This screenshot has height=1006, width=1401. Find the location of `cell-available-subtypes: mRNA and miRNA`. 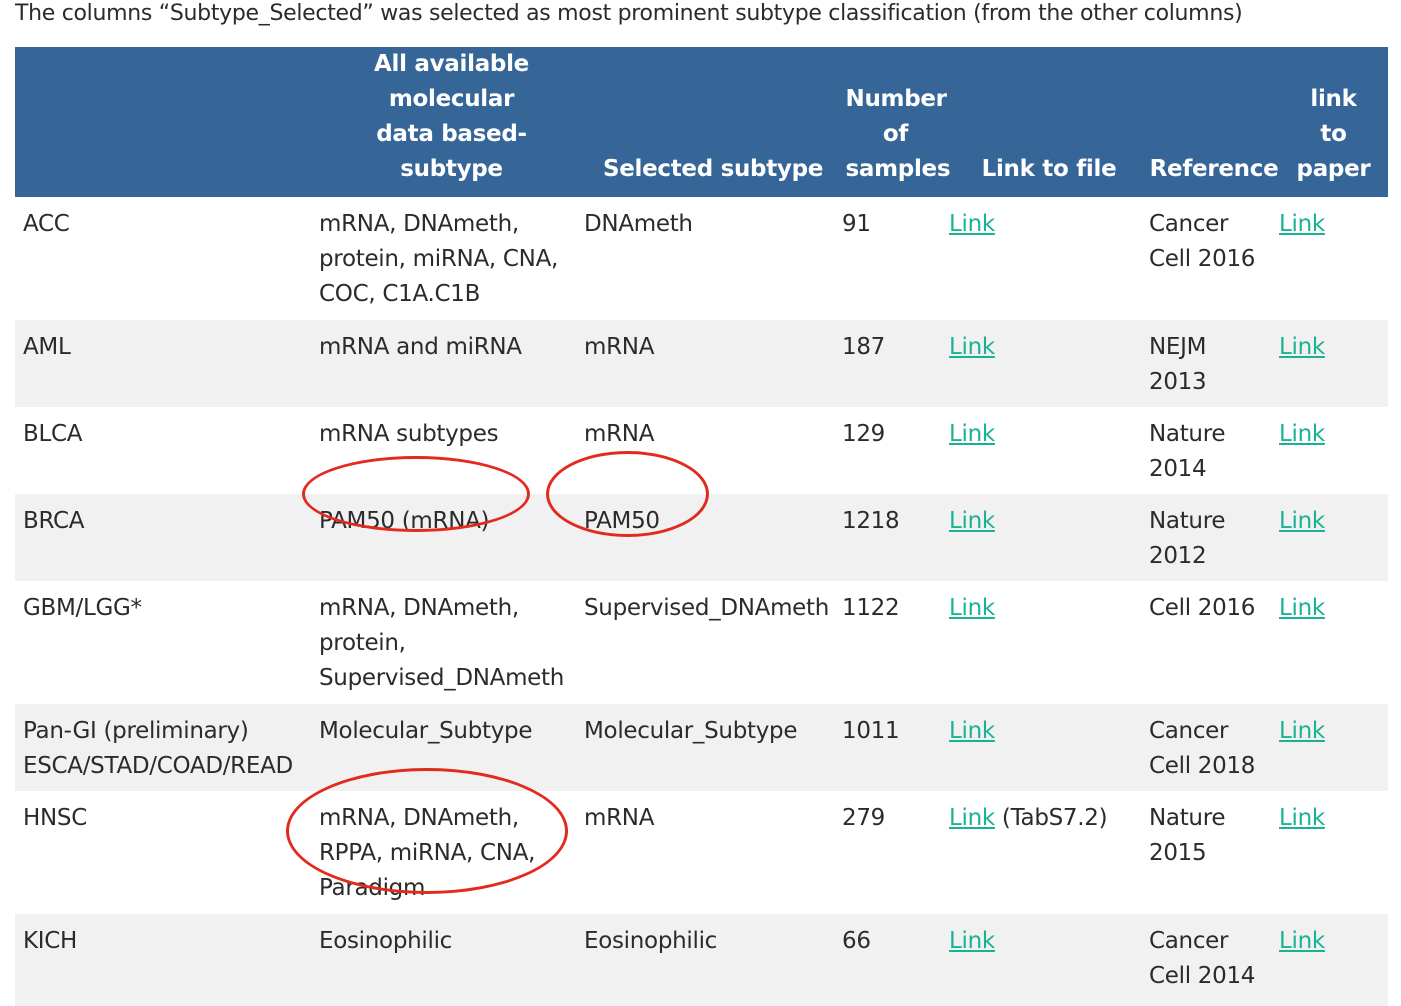

cell-available-subtypes: mRNA and miRNA is located at coordinates (420, 347).